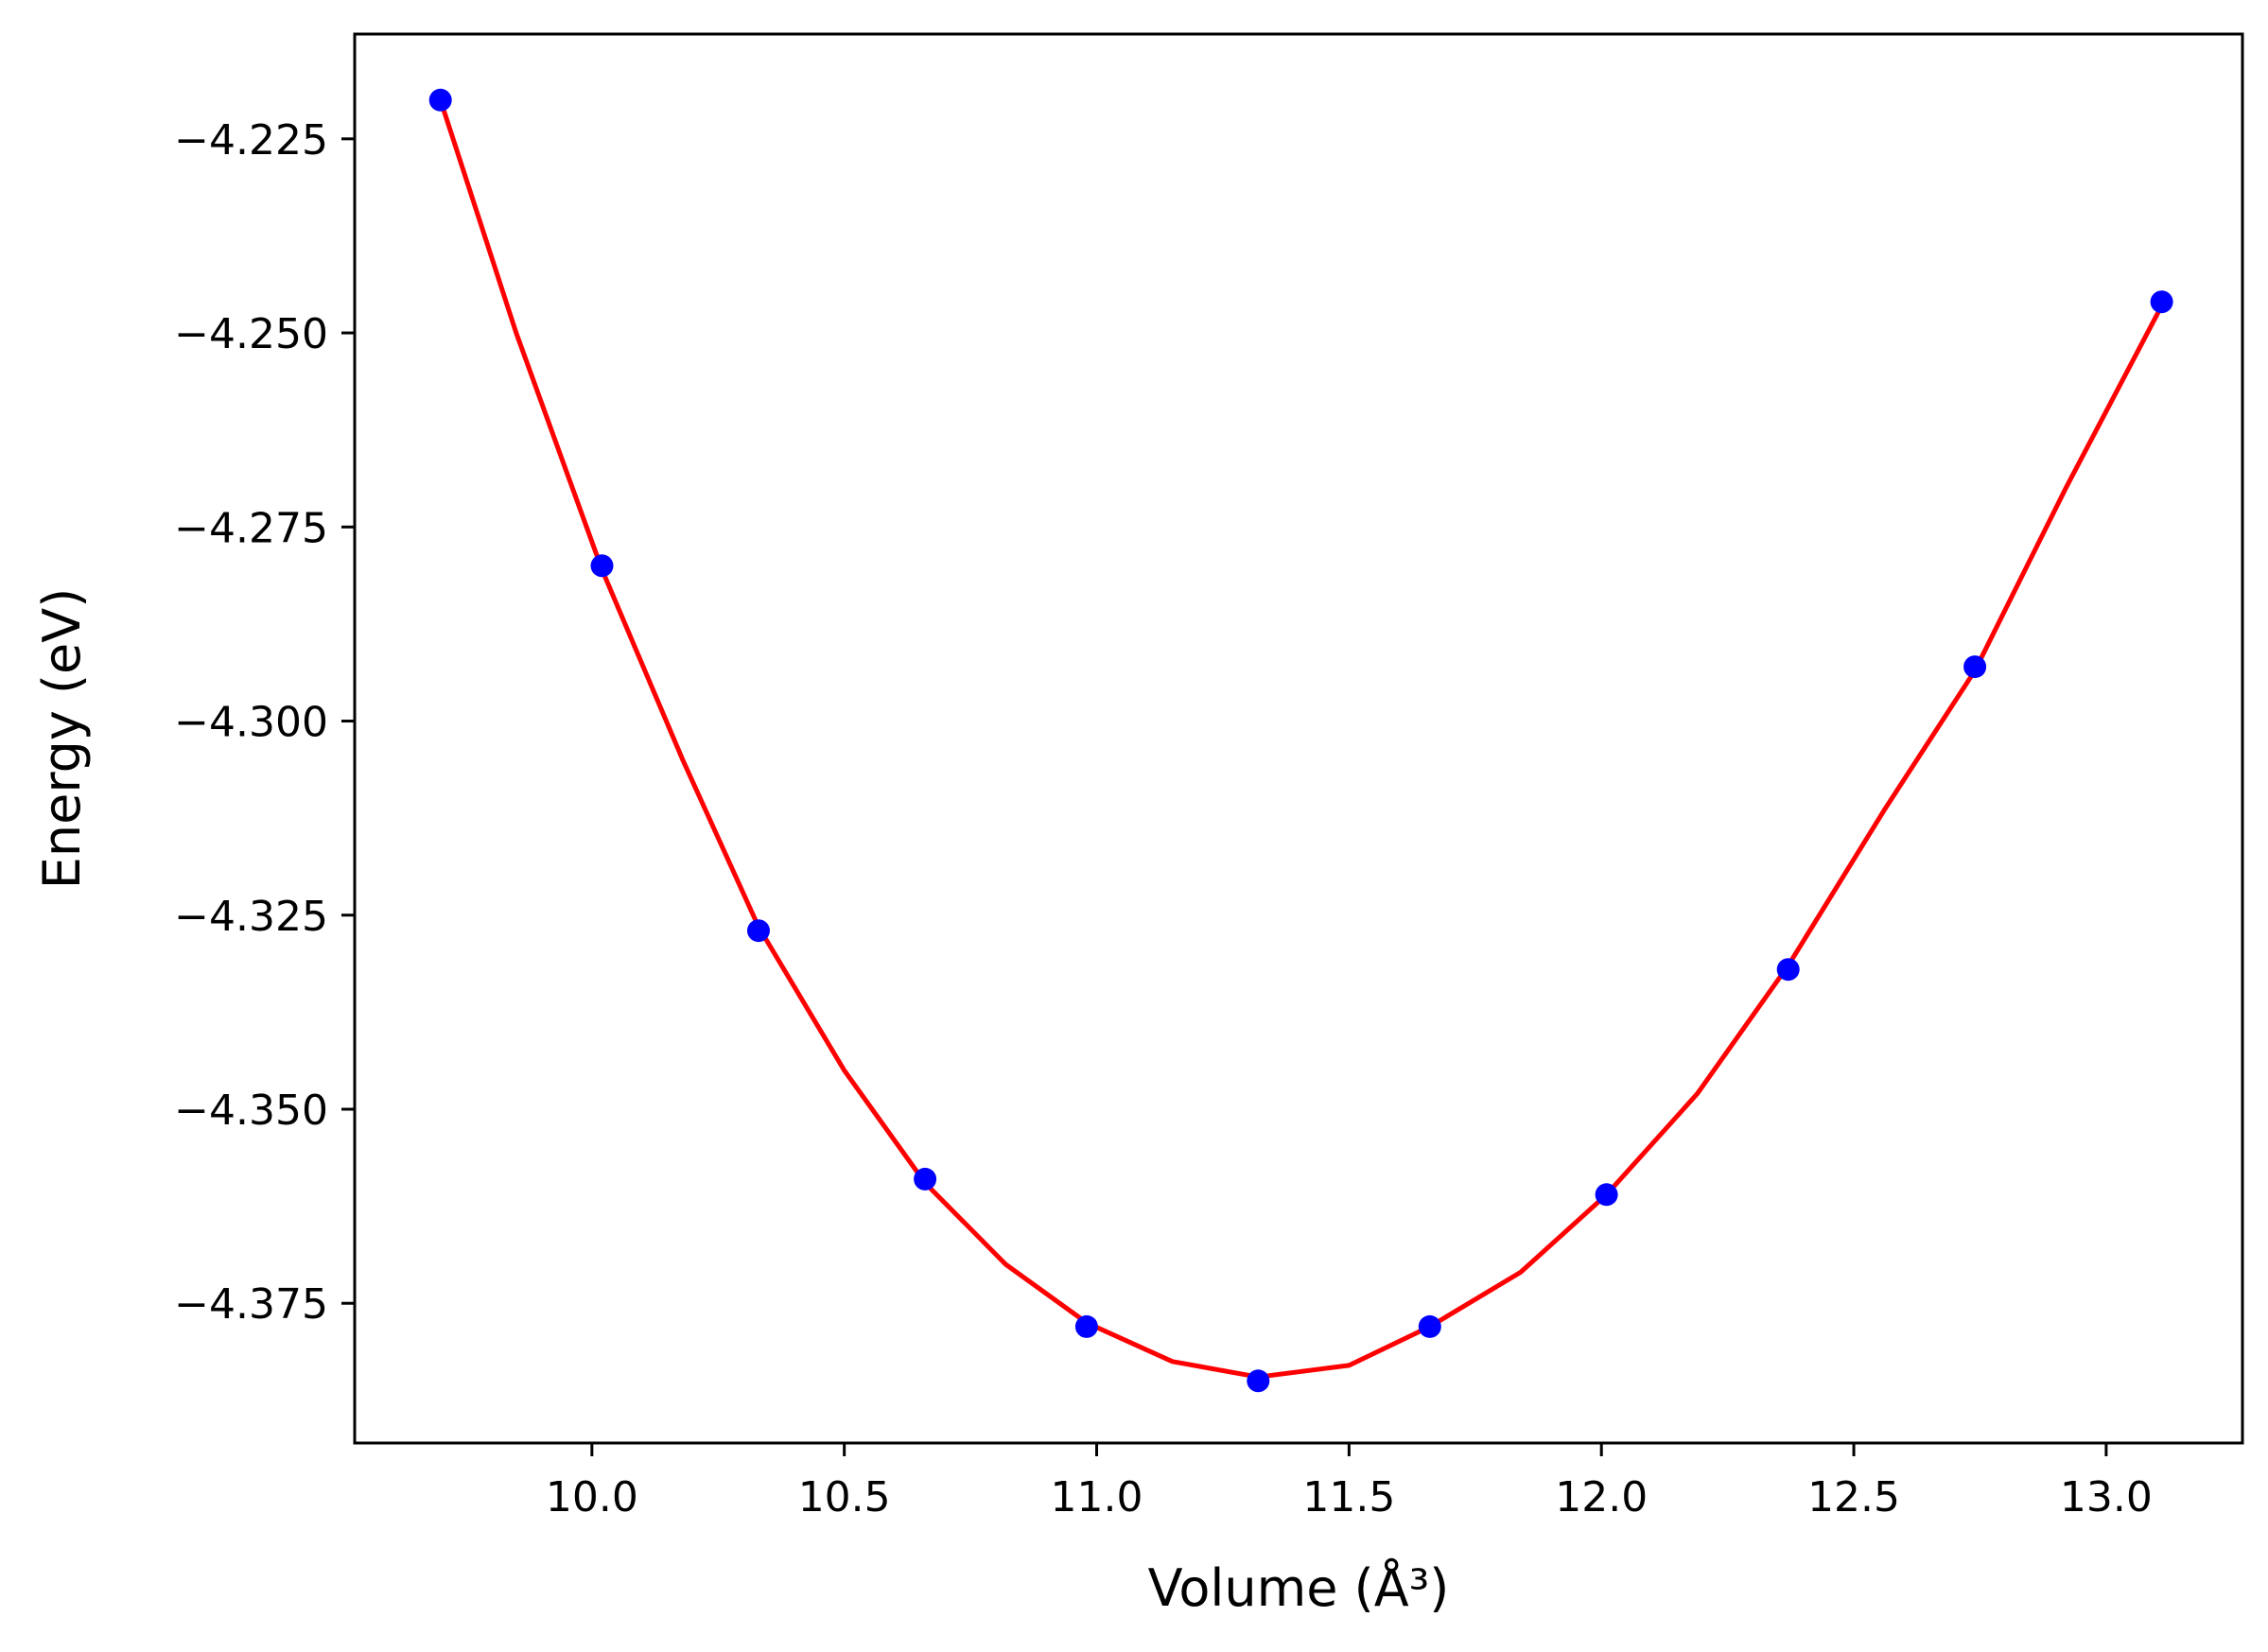  I want to click on x-tick-label: 12.0, so click(1601, 1497).